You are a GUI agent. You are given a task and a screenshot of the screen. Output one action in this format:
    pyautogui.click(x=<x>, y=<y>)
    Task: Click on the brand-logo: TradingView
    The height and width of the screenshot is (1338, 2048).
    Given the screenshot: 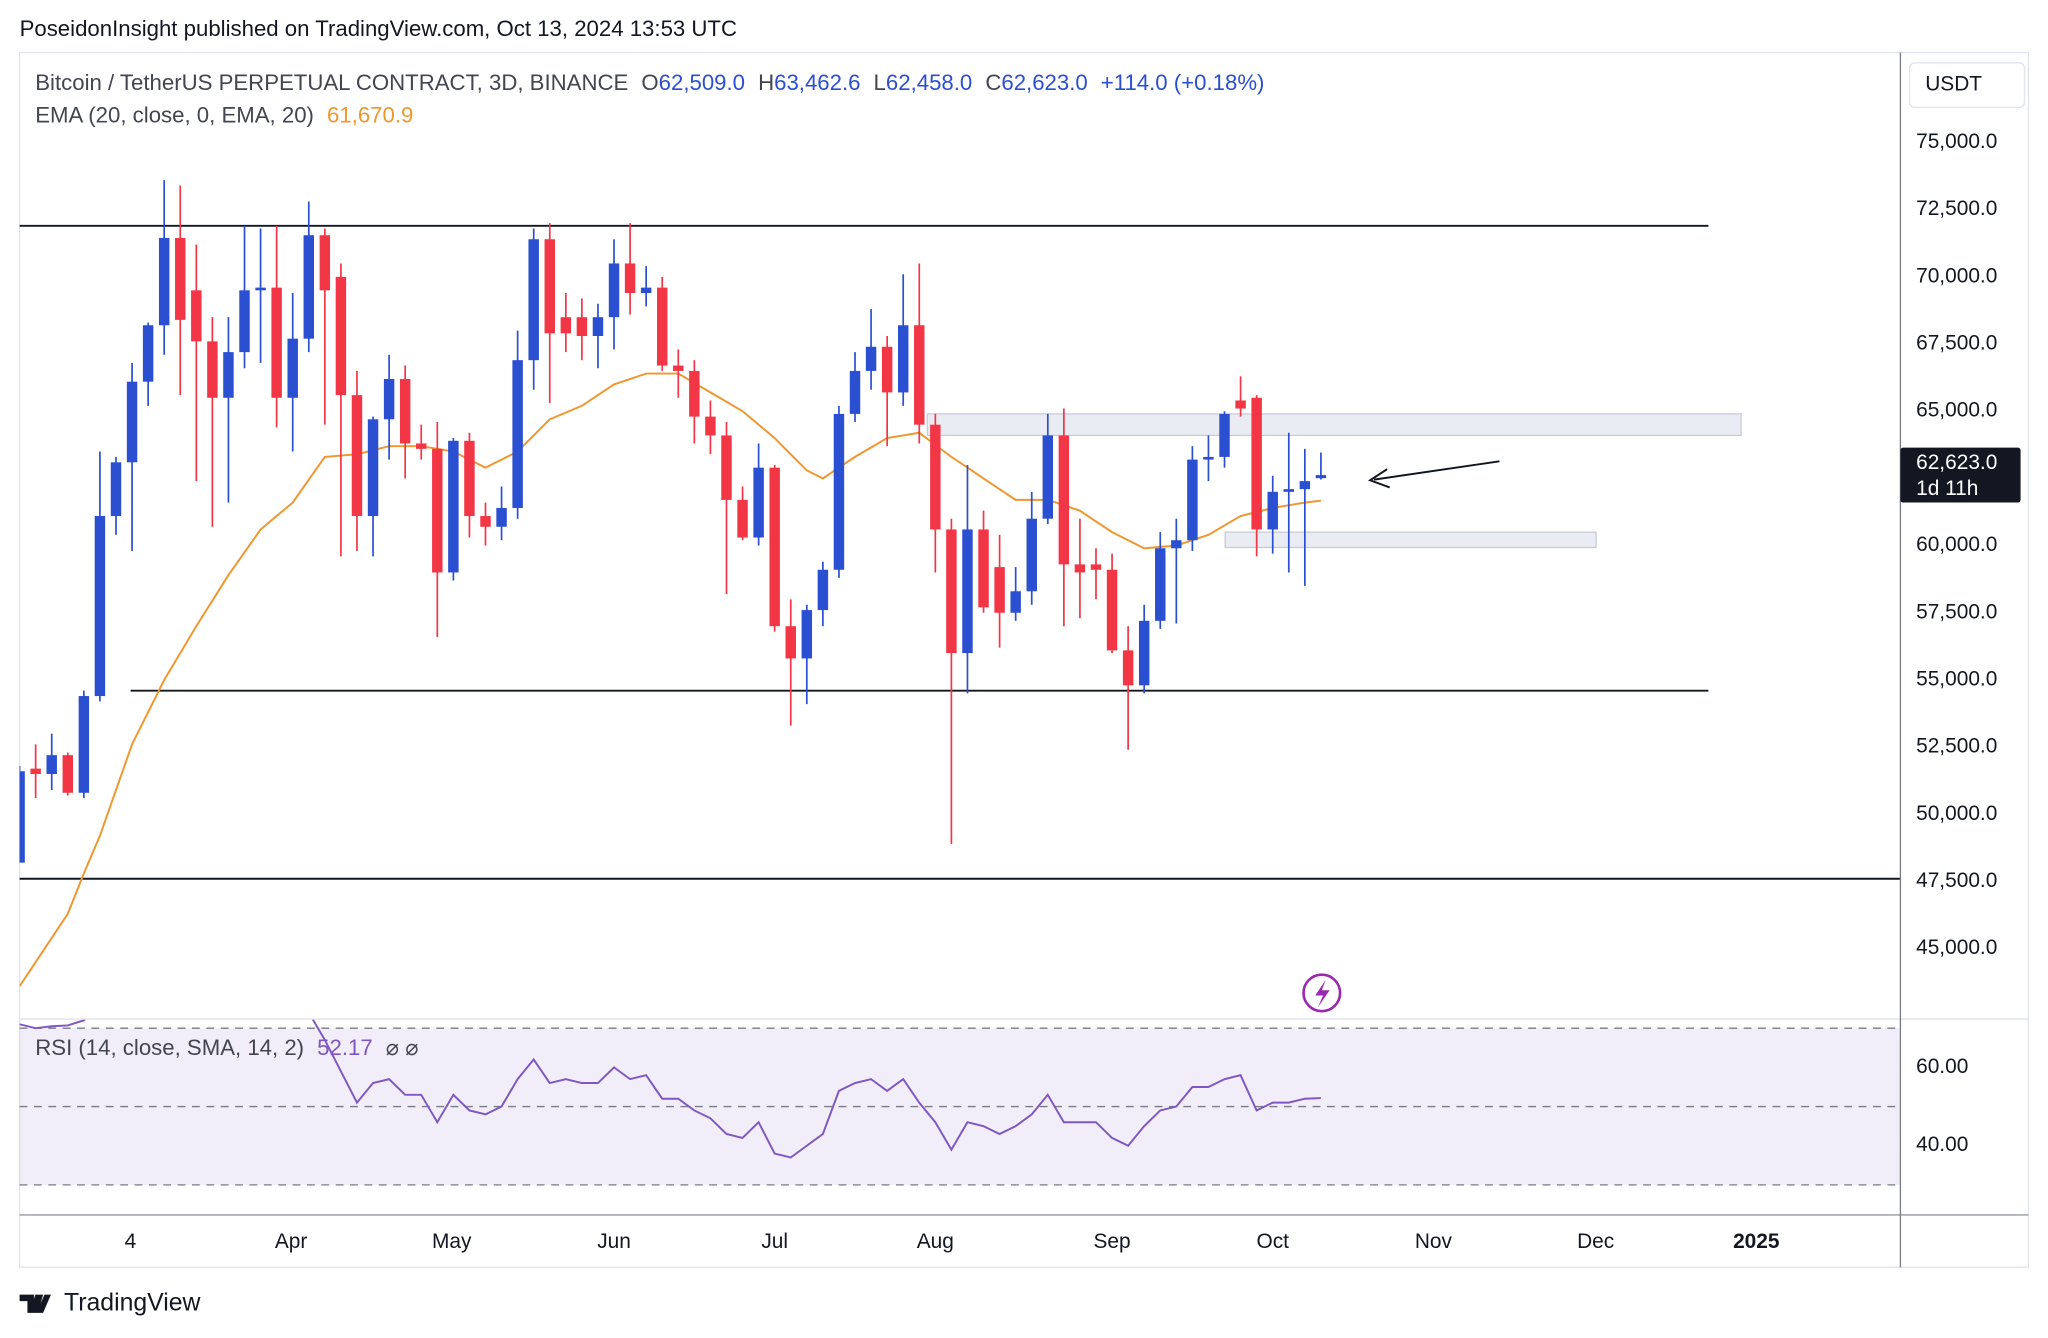 What is the action you would take?
    pyautogui.click(x=110, y=1302)
    